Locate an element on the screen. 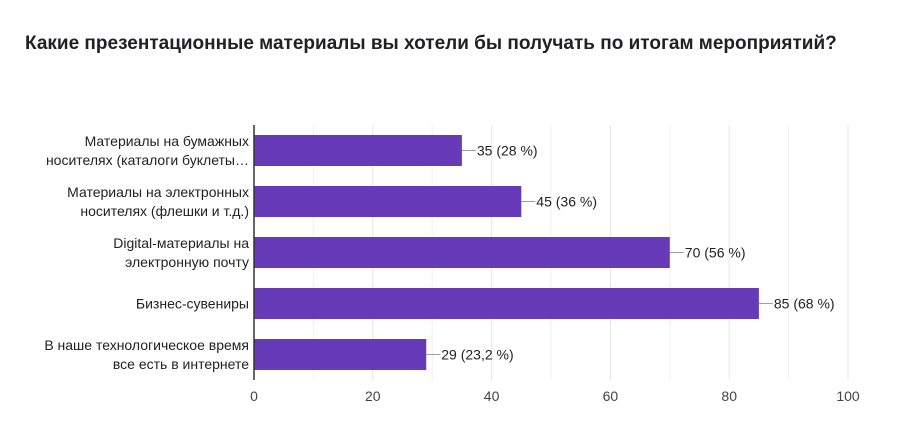  x-tick-label-40: 40 is located at coordinates (492, 396).